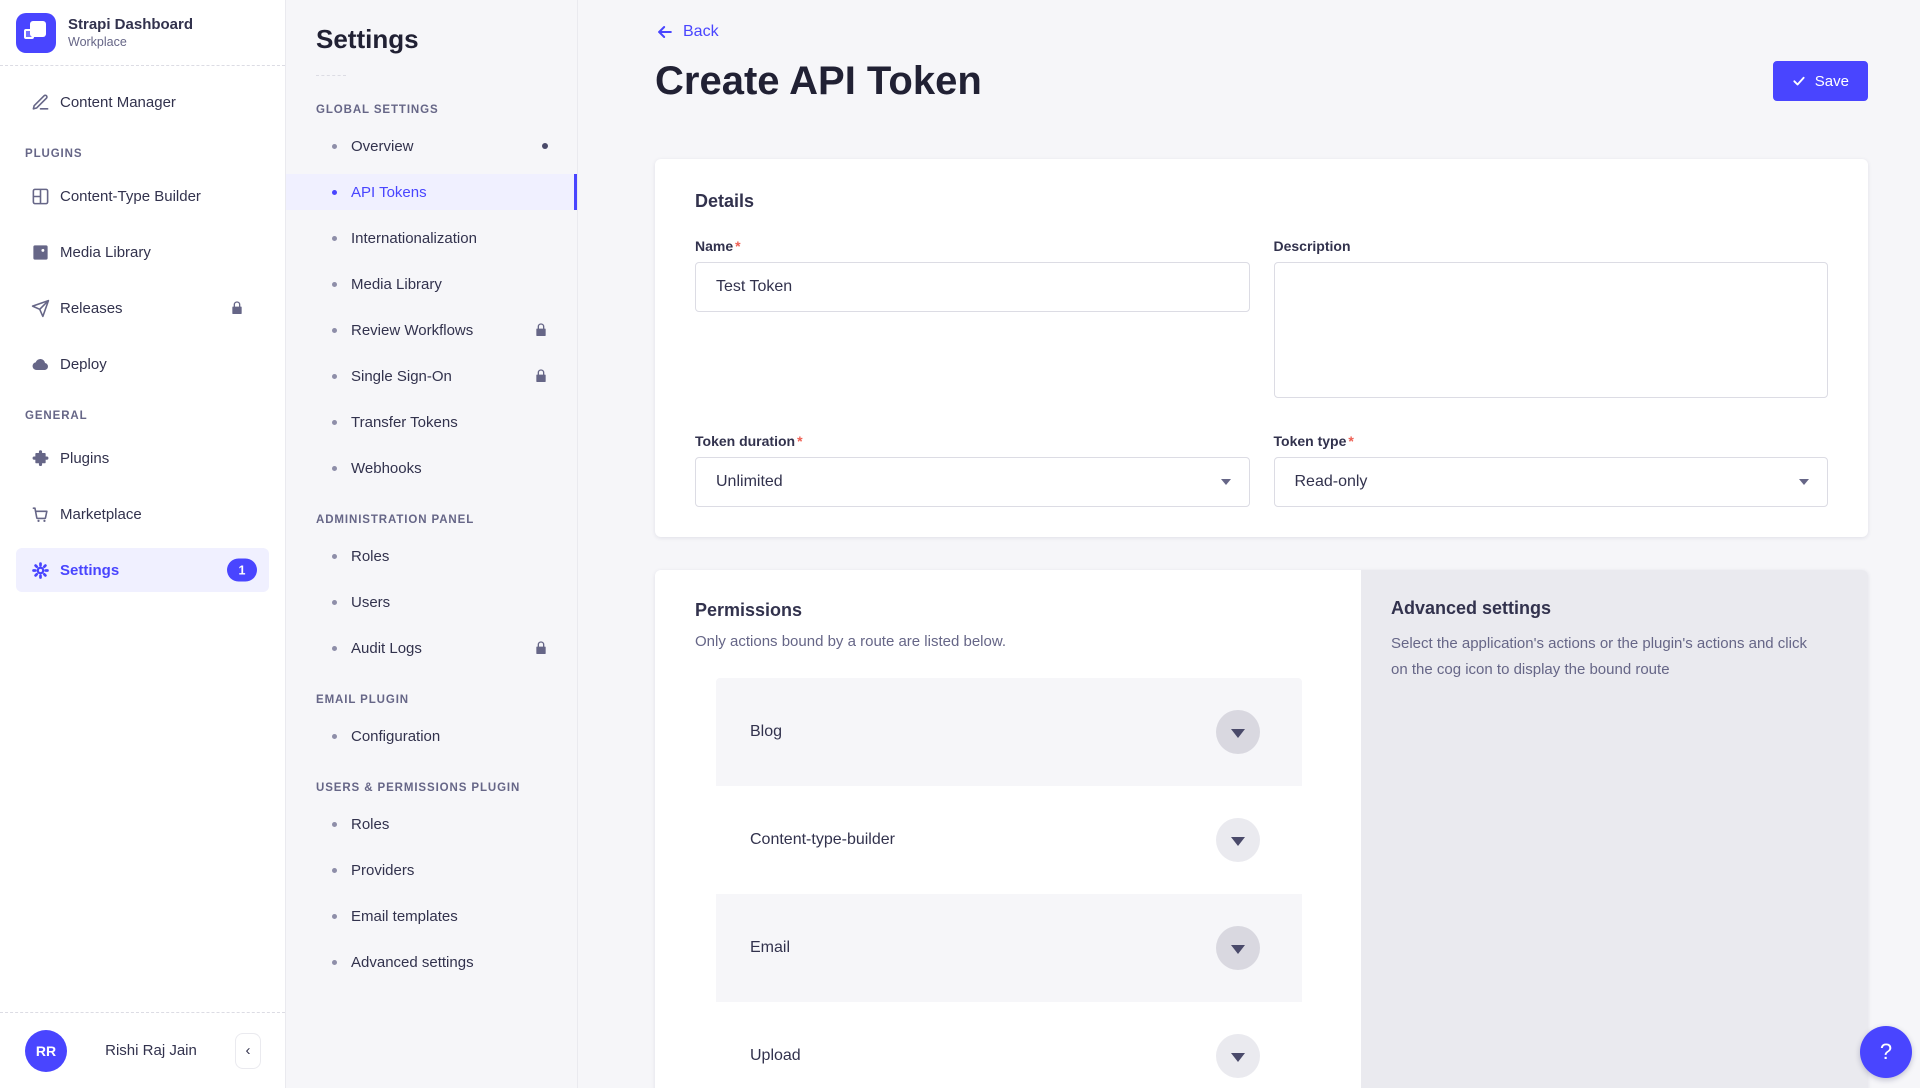 Image resolution: width=1920 pixels, height=1088 pixels. I want to click on sidebar-item-content-type-builder: Content-Type Builder, so click(142, 196).